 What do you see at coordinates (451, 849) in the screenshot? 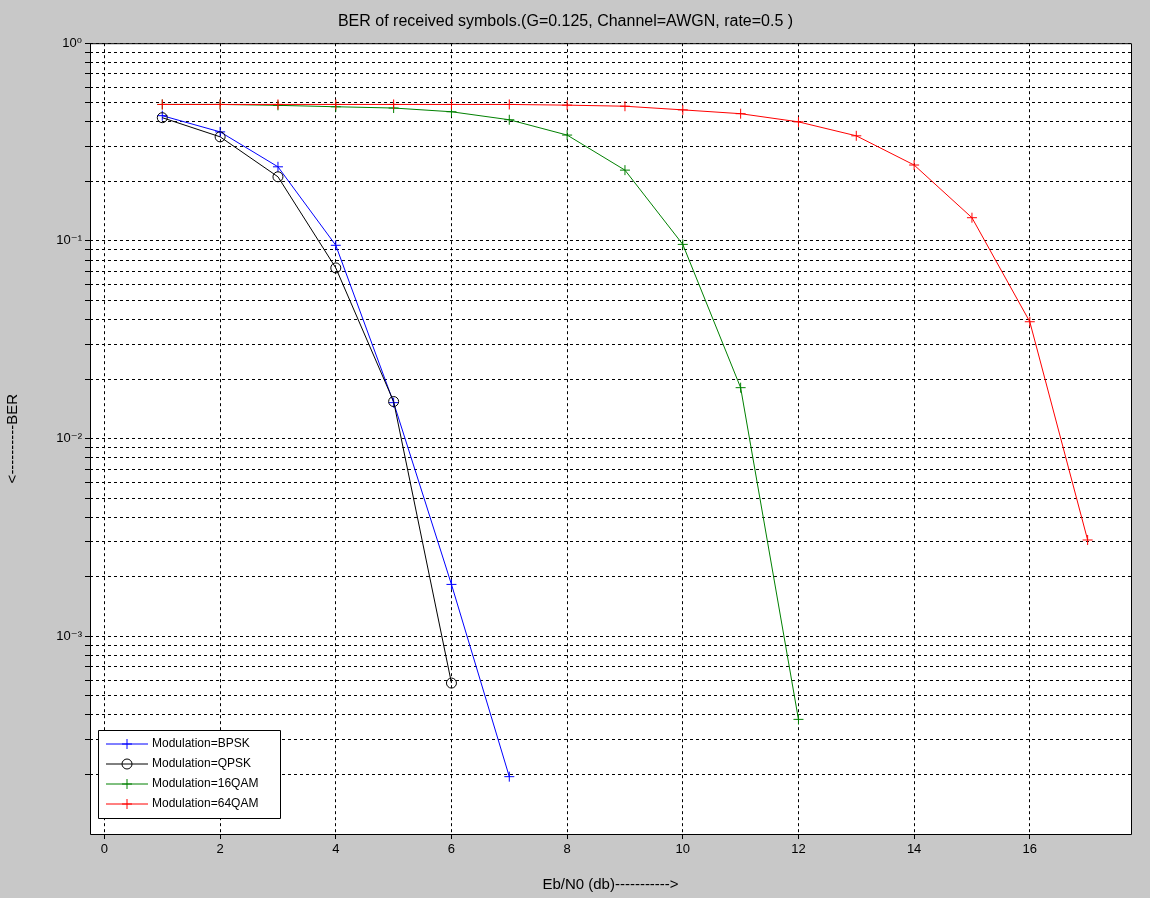
I see `x-tick-label: 6` at bounding box center [451, 849].